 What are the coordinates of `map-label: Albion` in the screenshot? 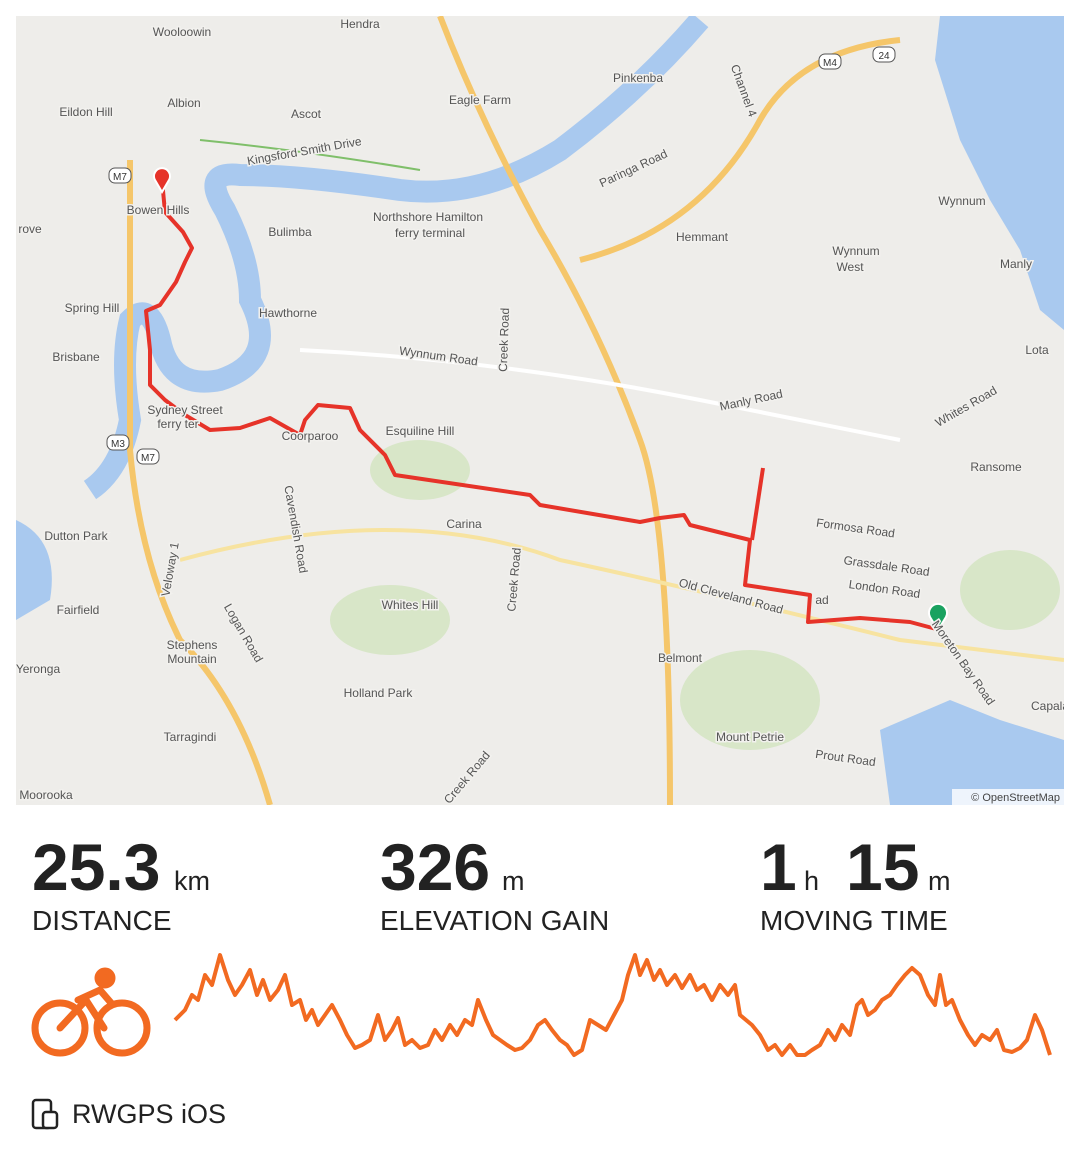 It's located at (183, 103).